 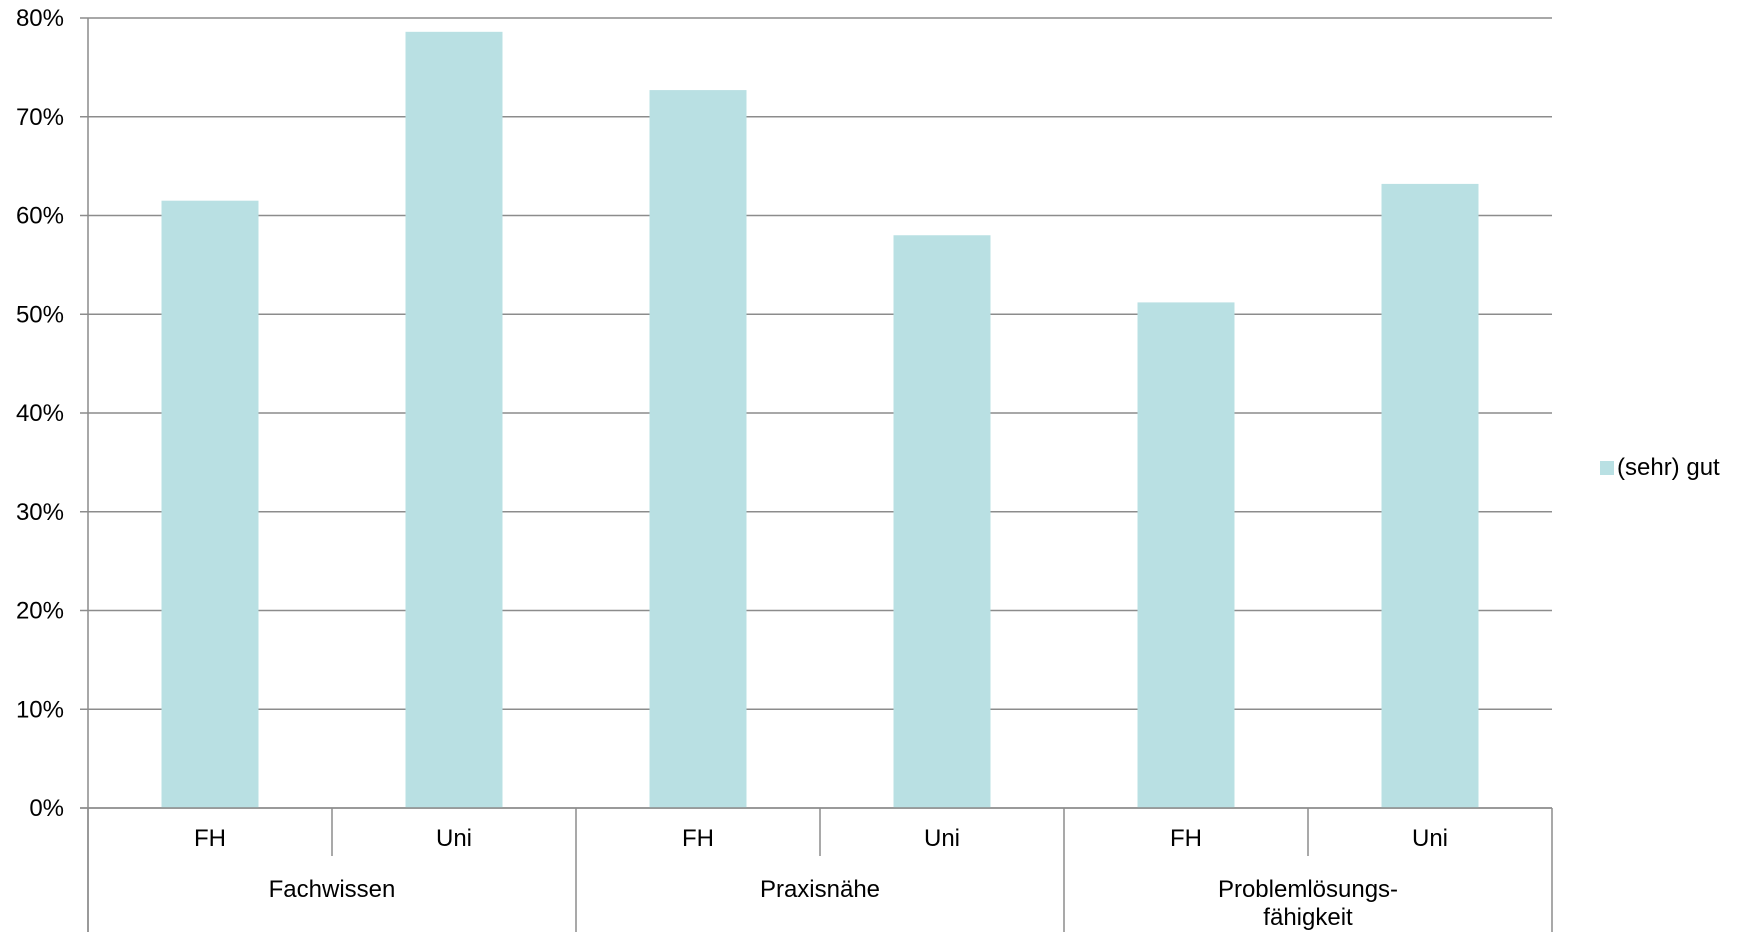 What do you see at coordinates (40, 314) in the screenshot?
I see `y-tick-label: 50%` at bounding box center [40, 314].